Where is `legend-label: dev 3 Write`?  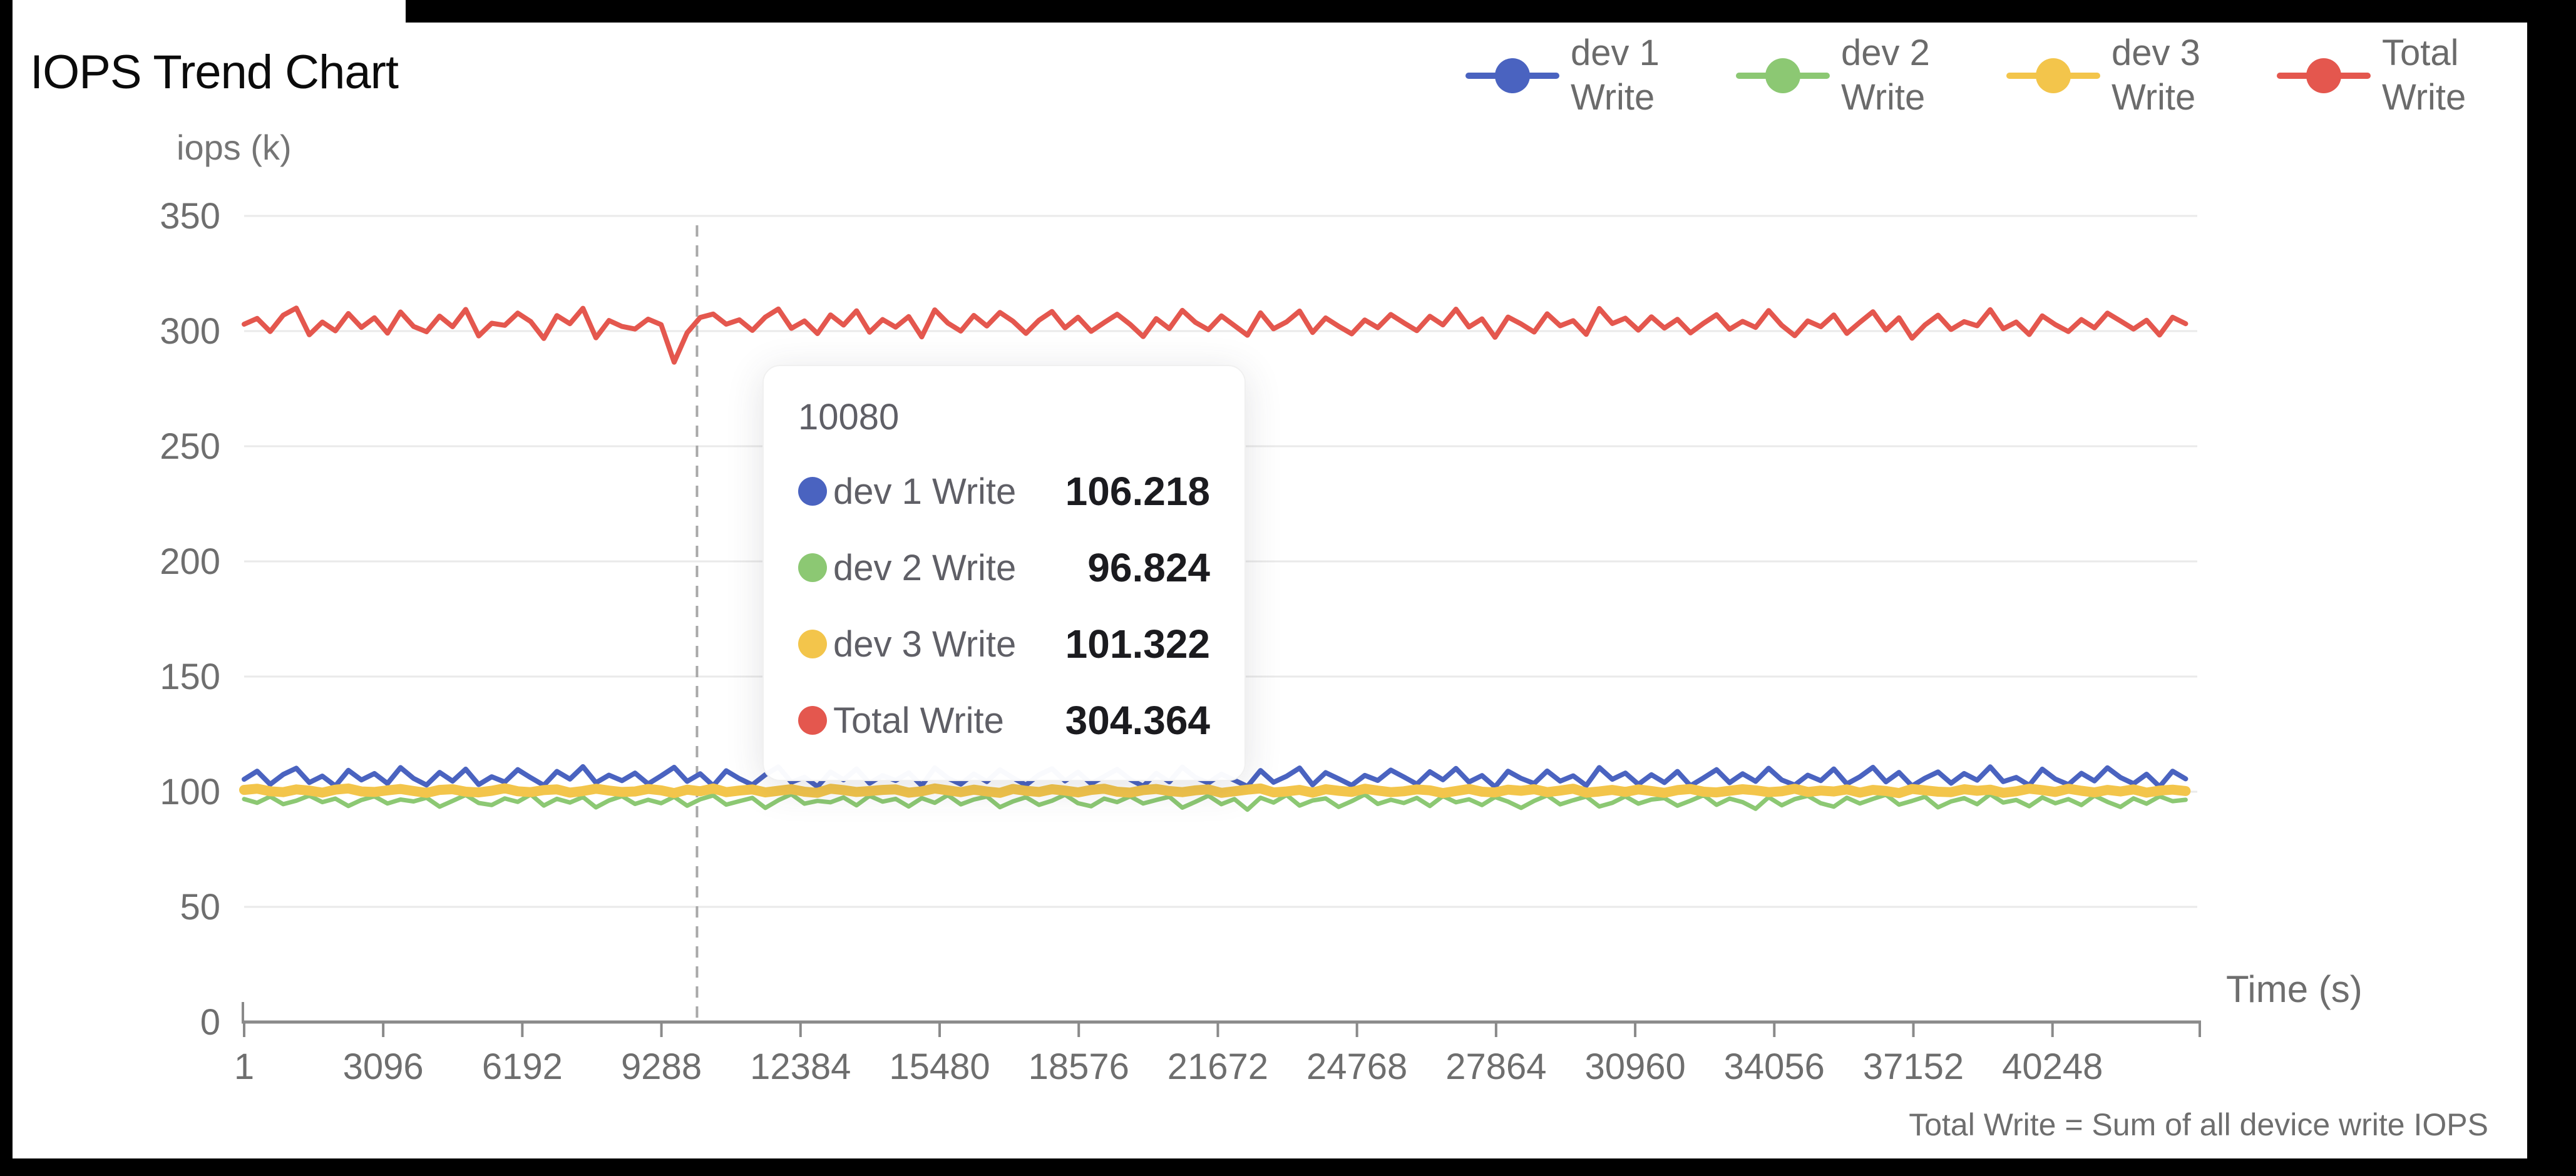
legend-label: dev 3 Write is located at coordinates (2156, 75).